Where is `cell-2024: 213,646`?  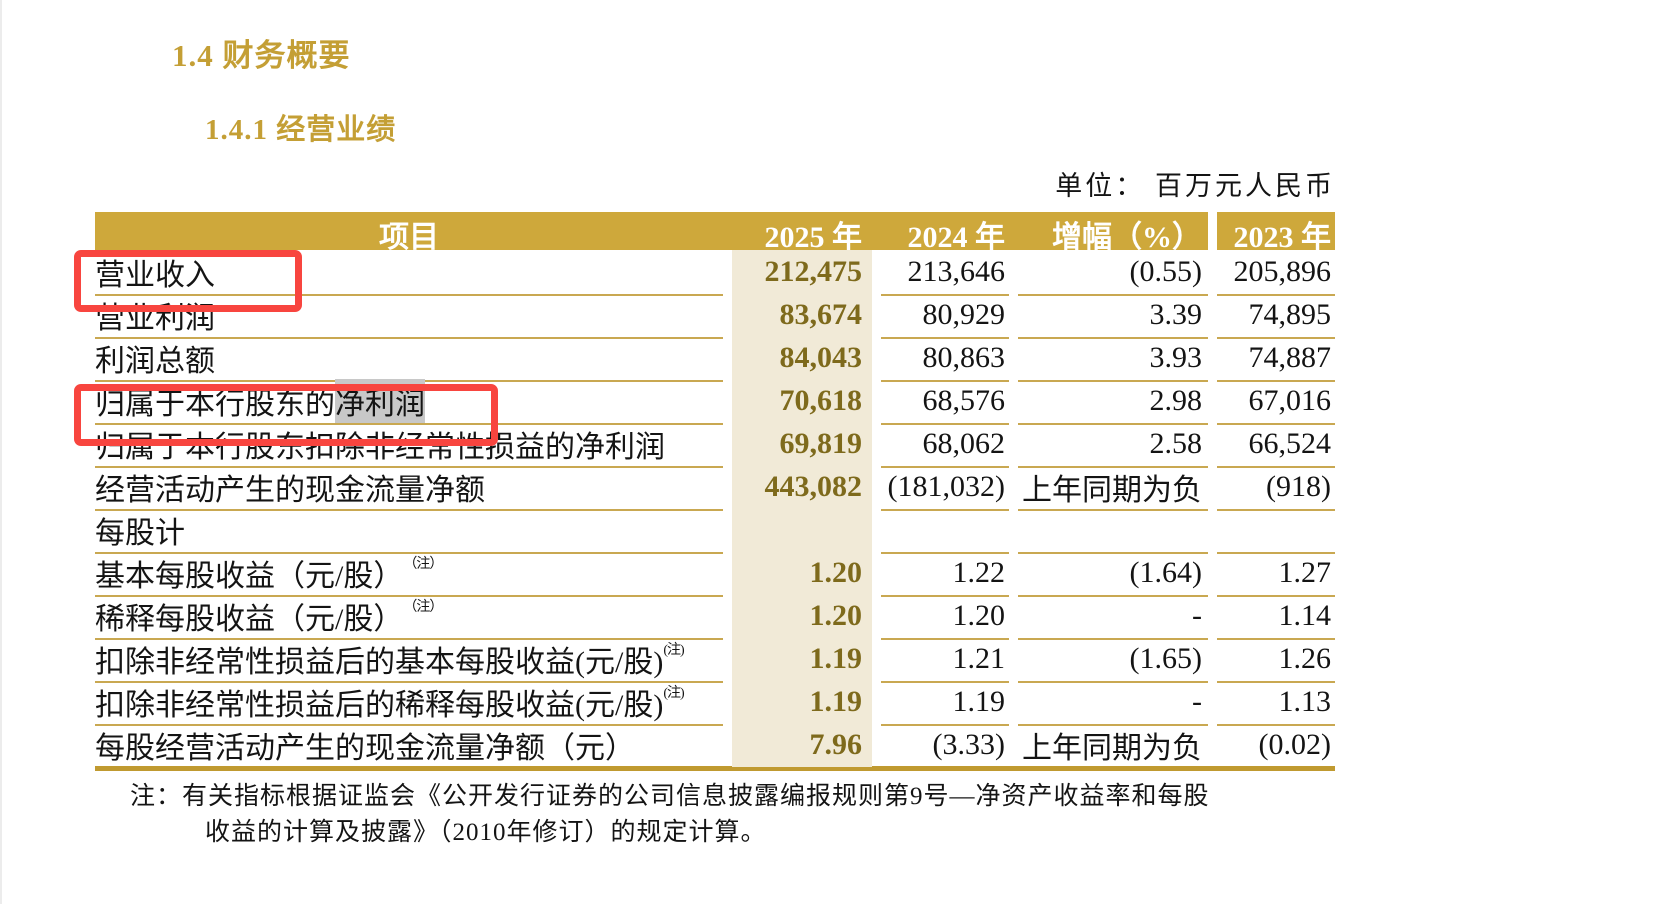 cell-2024: 213,646 is located at coordinates (945, 273).